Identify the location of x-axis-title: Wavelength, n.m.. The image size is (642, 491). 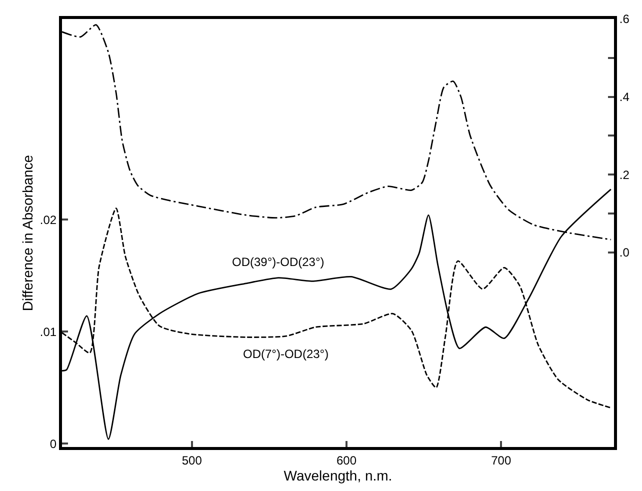
(338, 475).